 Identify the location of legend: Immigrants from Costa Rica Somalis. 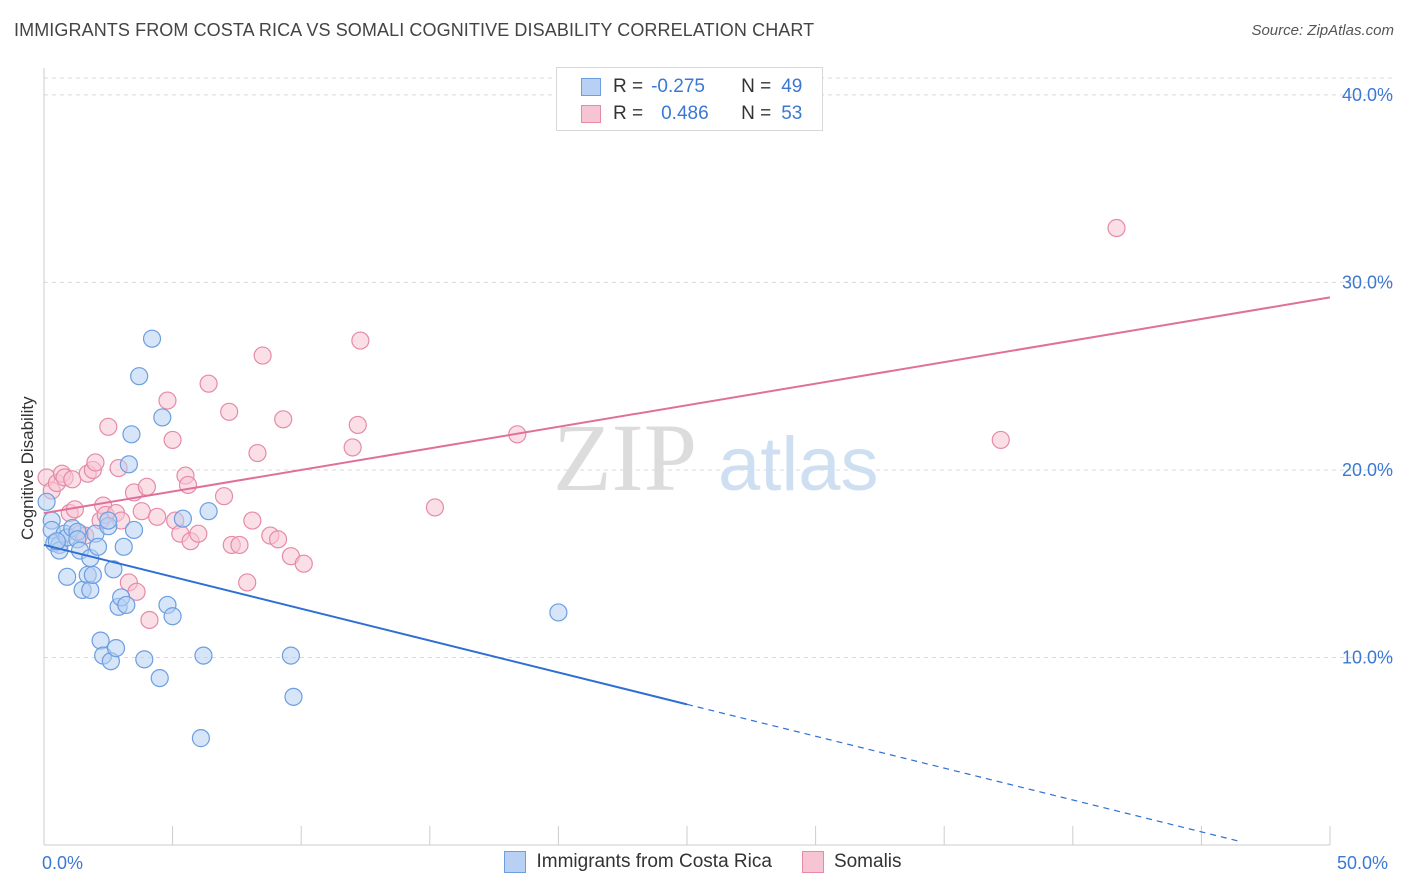
(703, 862).